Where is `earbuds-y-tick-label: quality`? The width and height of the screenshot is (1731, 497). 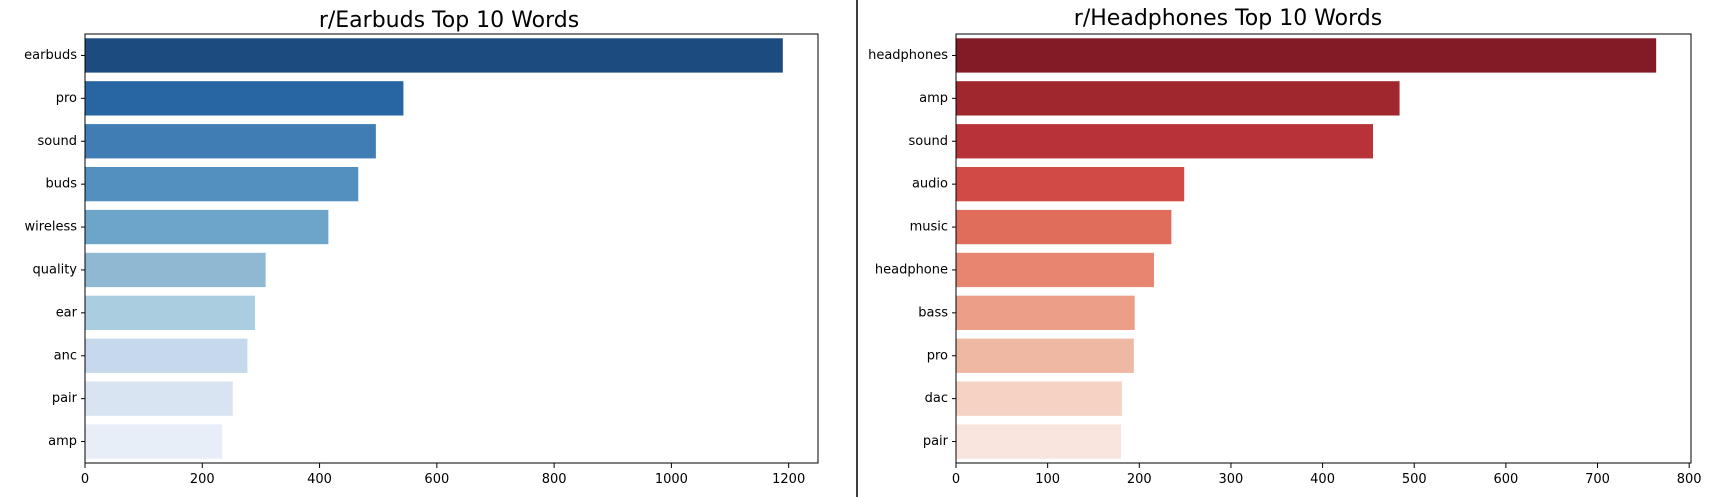 earbuds-y-tick-label: quality is located at coordinates (55, 269).